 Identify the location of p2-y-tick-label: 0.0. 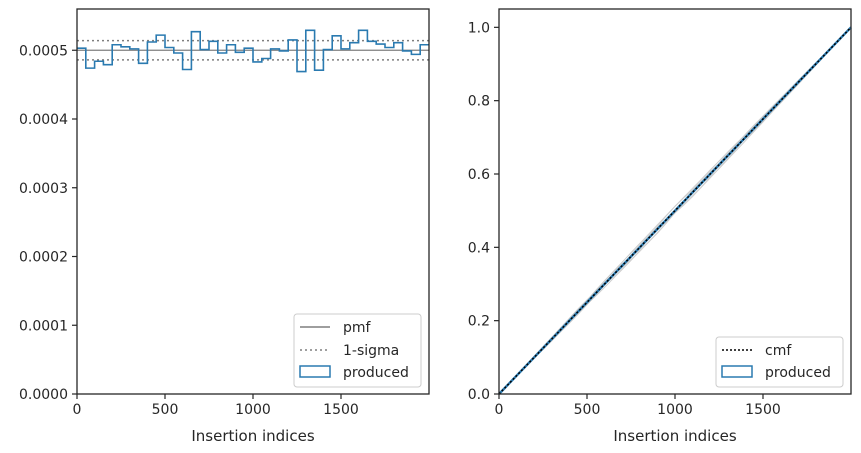
(479, 395).